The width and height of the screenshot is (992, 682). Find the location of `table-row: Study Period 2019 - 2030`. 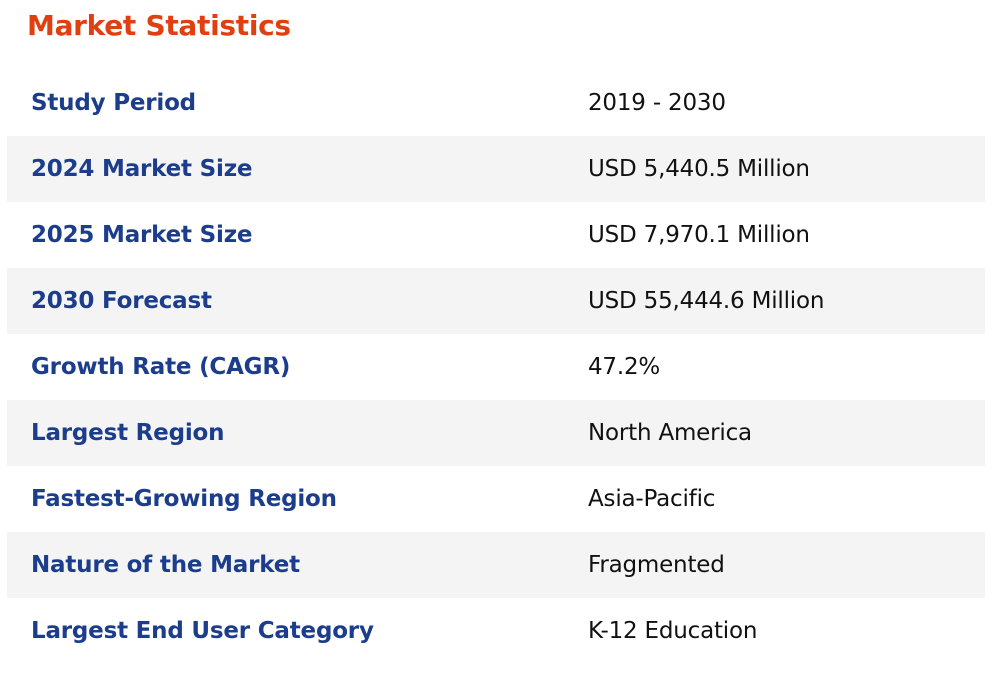

table-row: Study Period 2019 - 2030 is located at coordinates (496, 103).